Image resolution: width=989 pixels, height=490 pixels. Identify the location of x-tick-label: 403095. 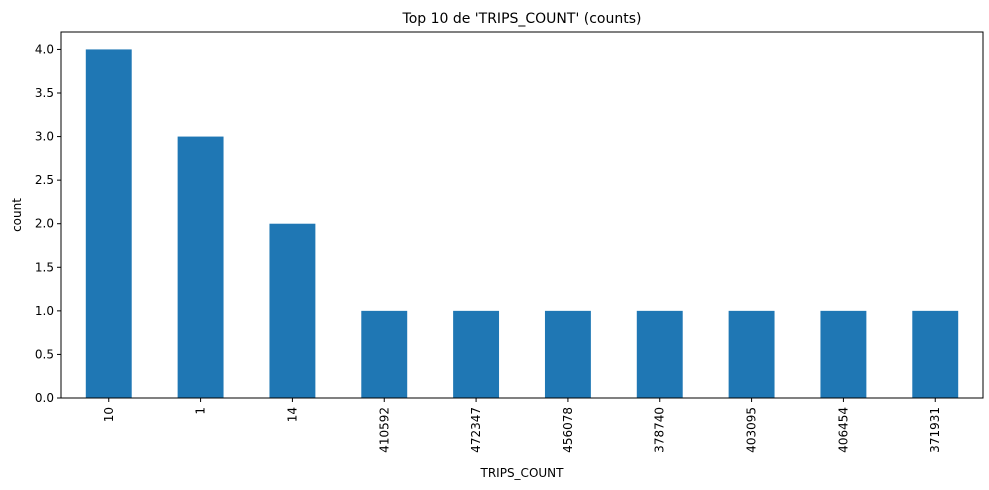
(752, 430).